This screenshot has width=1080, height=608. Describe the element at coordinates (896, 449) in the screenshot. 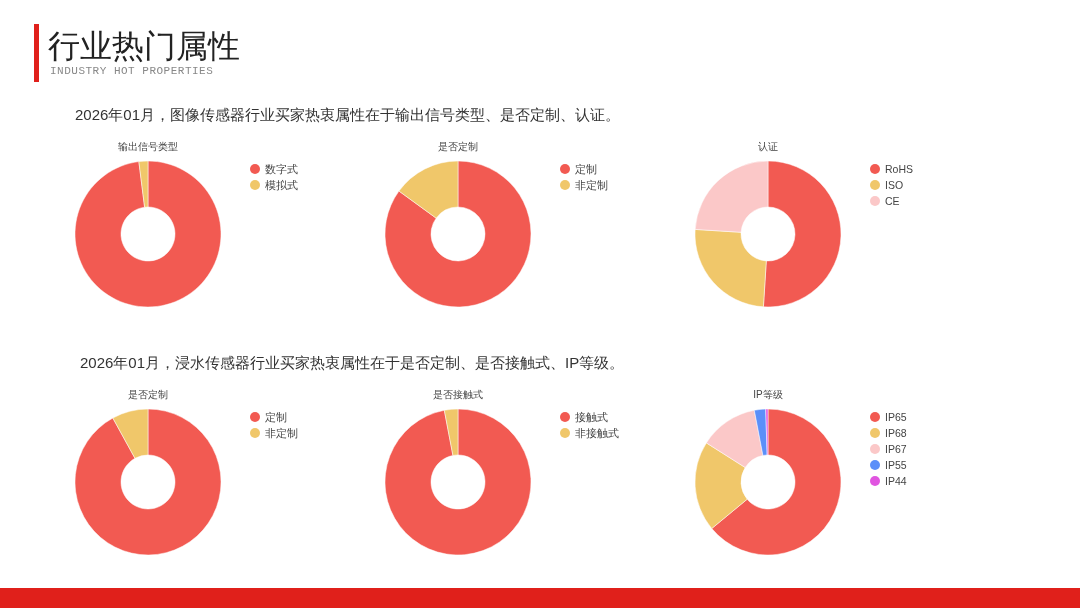

I see `legend-label: IP67` at that location.